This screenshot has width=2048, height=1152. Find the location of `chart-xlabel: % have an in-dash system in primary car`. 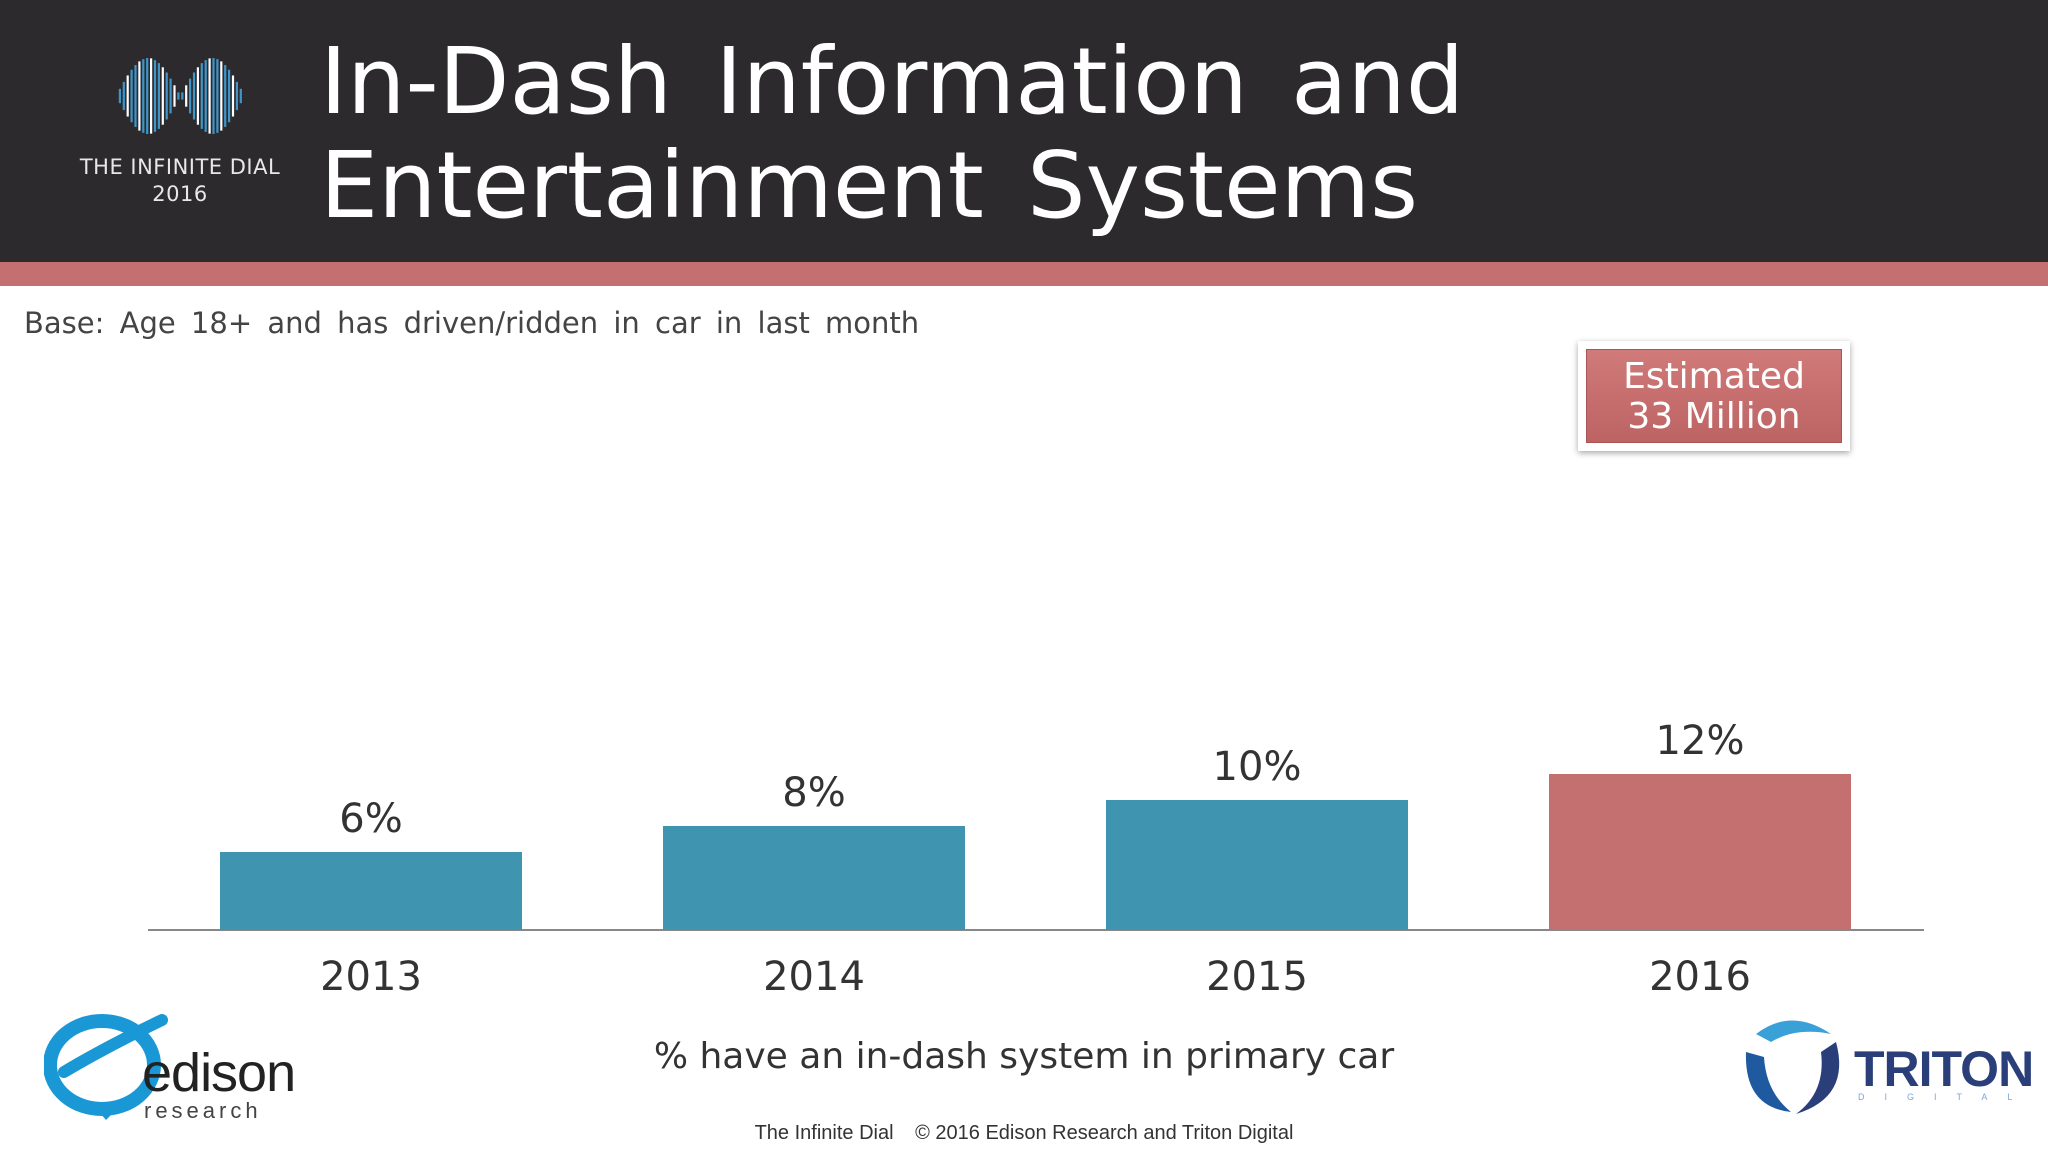

chart-xlabel: % have an in-dash system in primary car is located at coordinates (1024, 1056).